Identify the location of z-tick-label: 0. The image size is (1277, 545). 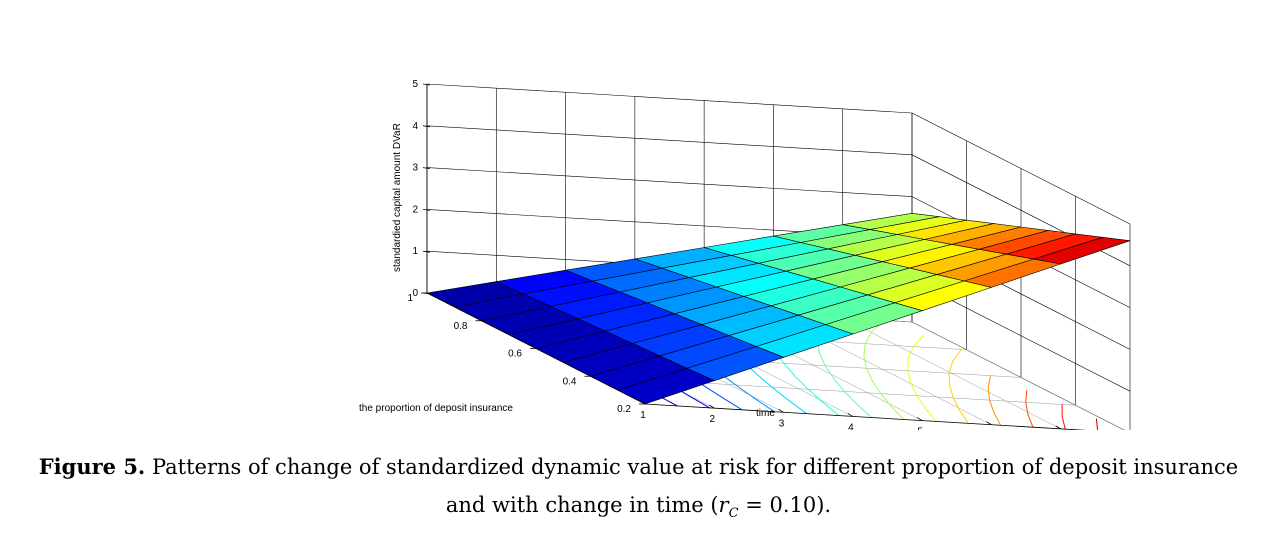
(415, 293).